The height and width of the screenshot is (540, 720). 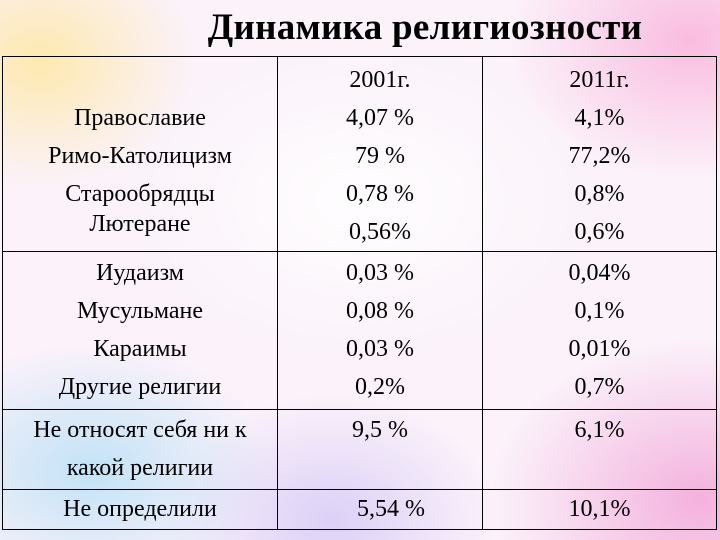 What do you see at coordinates (599, 387) in the screenshot?
I see `value-2011: 0,7%` at bounding box center [599, 387].